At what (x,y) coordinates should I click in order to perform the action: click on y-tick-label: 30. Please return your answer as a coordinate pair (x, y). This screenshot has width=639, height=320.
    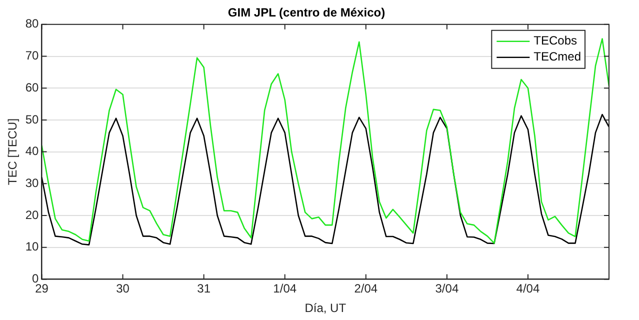
    Looking at the image, I should click on (32, 183).